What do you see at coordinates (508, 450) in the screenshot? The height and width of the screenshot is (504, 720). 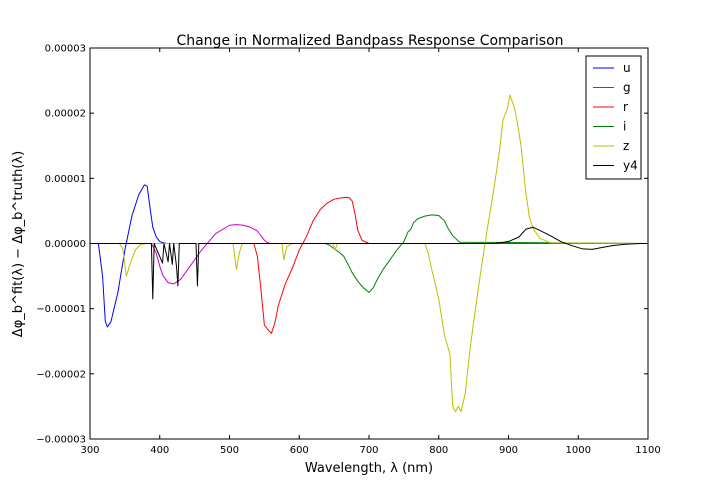 I see `x-tick-label: 900` at bounding box center [508, 450].